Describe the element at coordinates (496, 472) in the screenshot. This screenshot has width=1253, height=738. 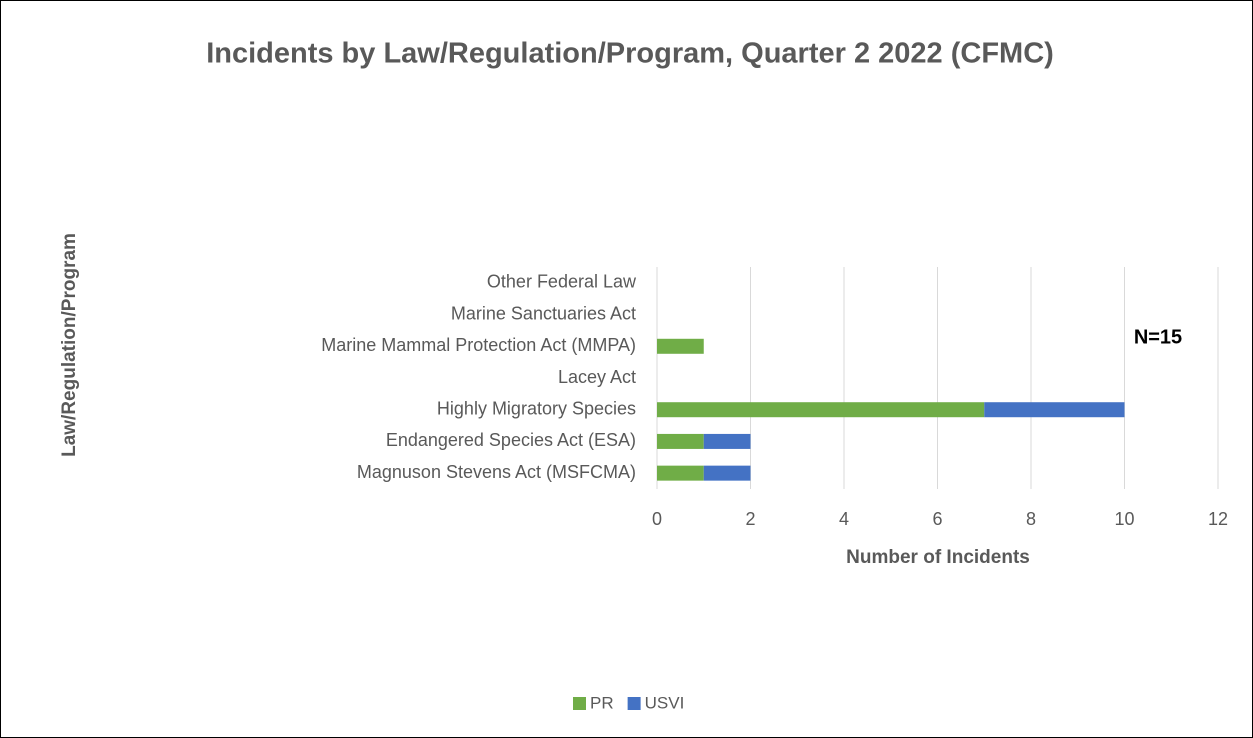
I see `y-tick-label: Magnuson Stevens Act (MSFCMA)` at that location.